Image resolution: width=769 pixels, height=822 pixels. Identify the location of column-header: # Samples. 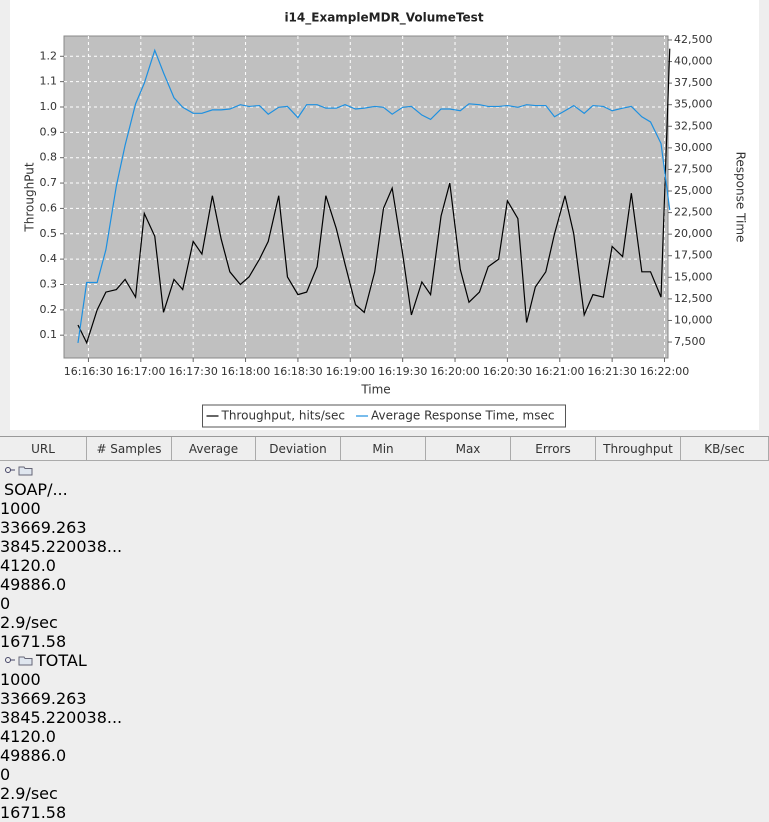
(129, 448).